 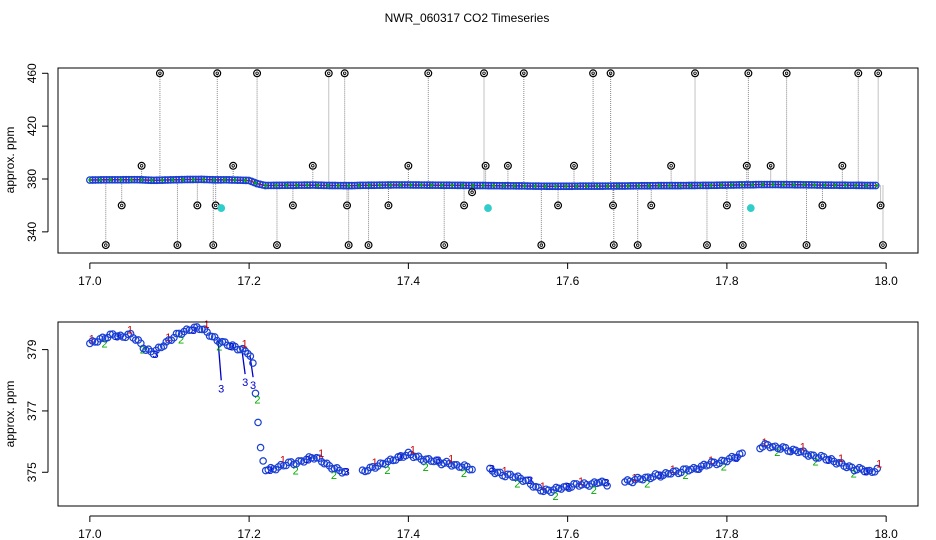 What do you see at coordinates (886, 533) in the screenshot?
I see `x-tick-label: 18.0` at bounding box center [886, 533].